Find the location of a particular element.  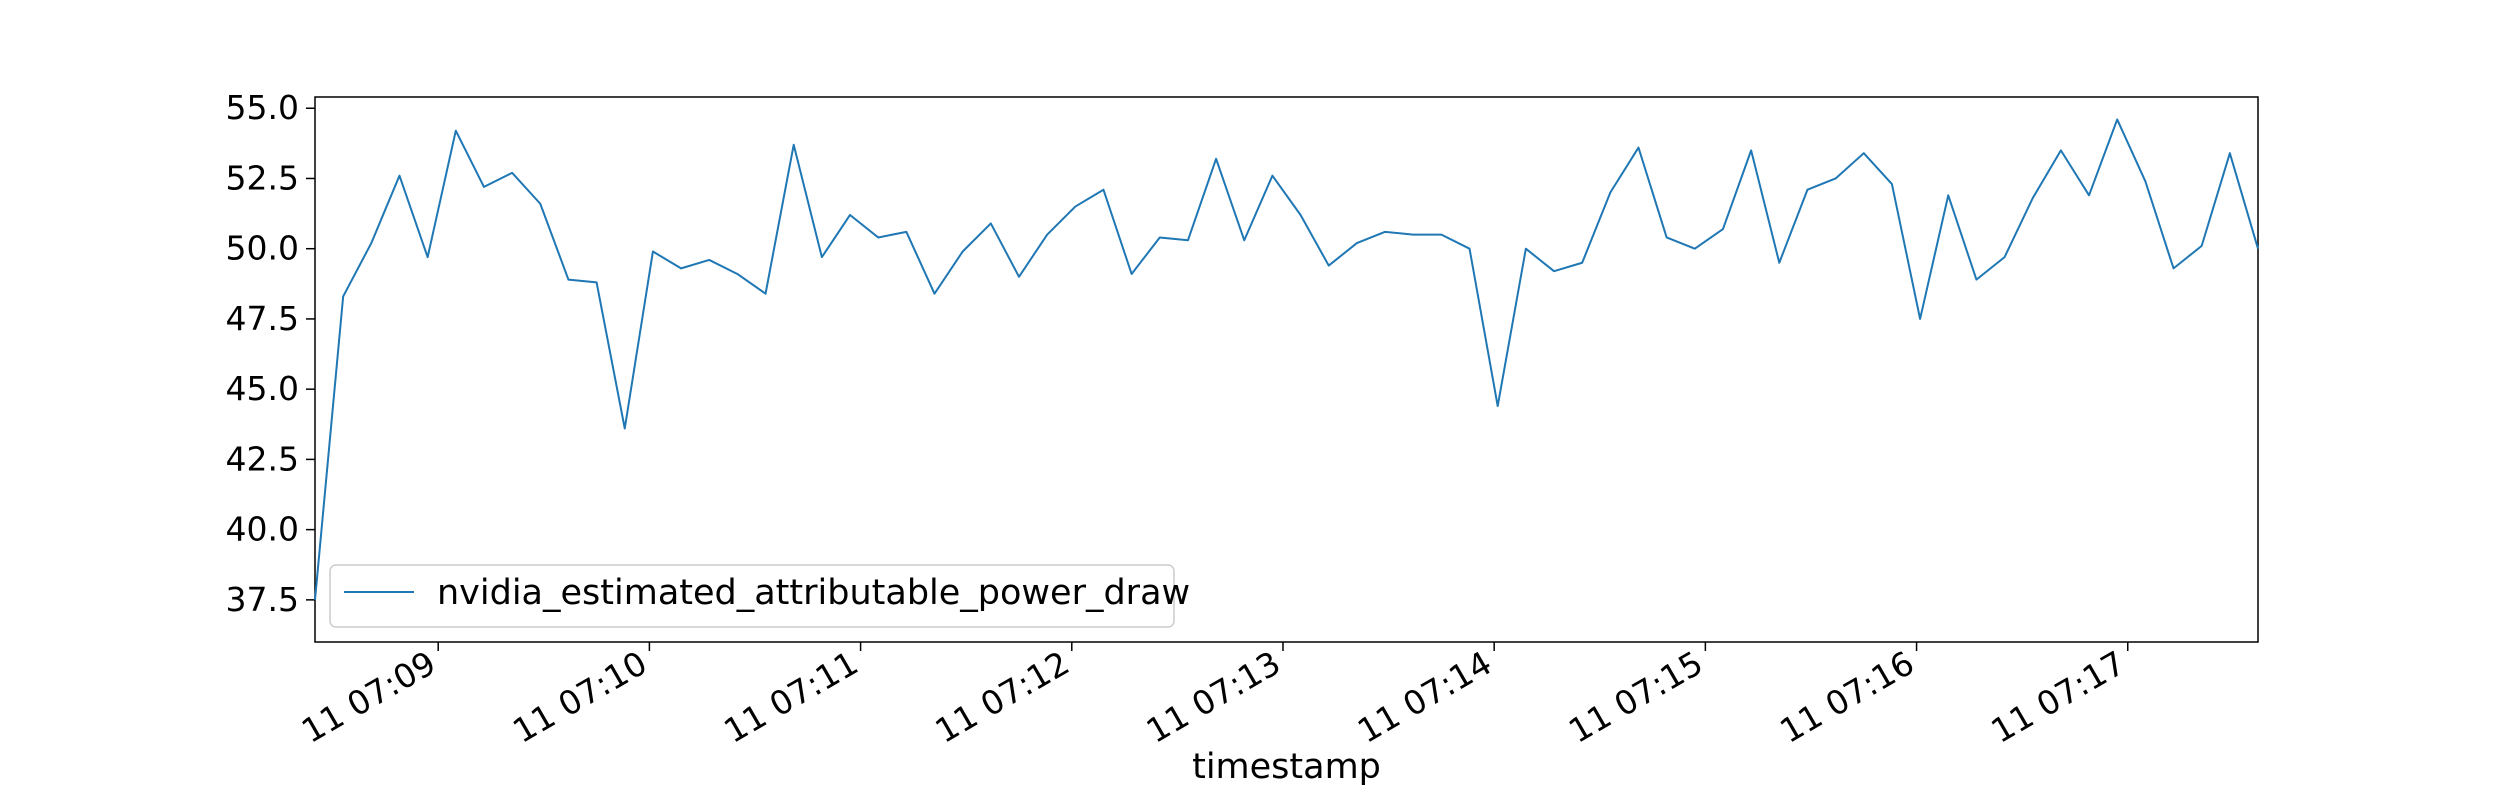

x-axis-label: timestamp is located at coordinates (1286, 767).